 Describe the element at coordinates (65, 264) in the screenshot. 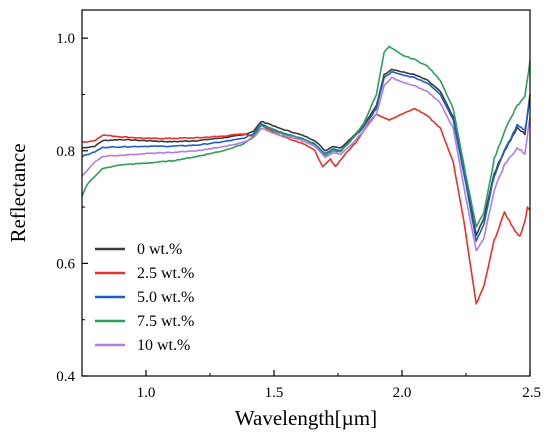

I see `y-tick-label: 0.6` at that location.